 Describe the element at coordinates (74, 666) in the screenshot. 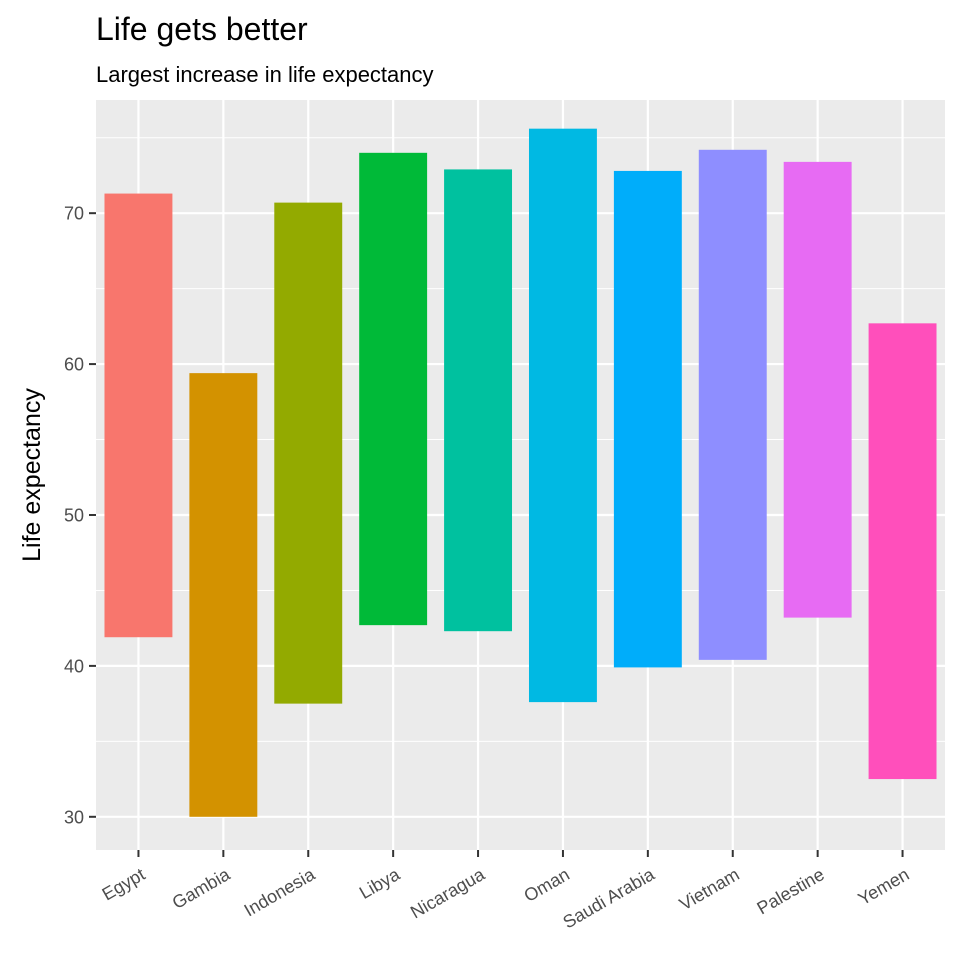

I see `y-tick-label: 40` at that location.